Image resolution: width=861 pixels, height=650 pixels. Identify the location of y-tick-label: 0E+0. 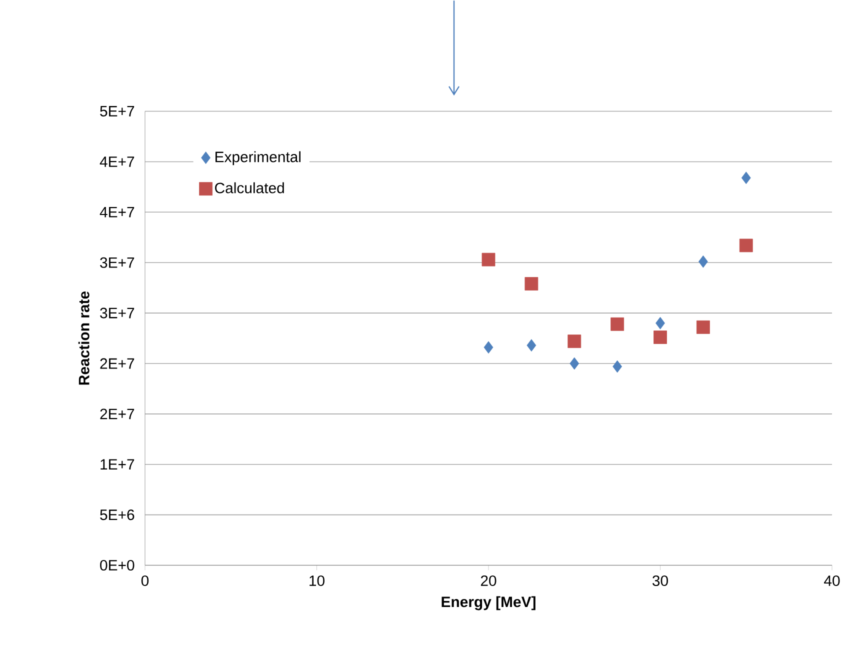
(117, 565).